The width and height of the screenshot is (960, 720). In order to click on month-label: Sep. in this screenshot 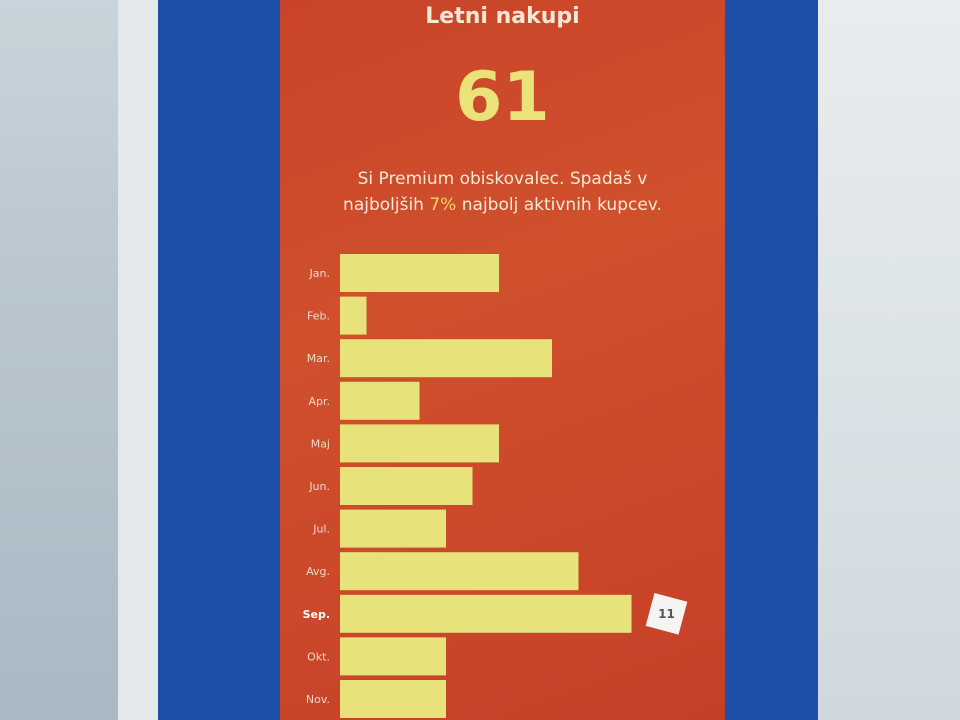, I will do `click(316, 614)`.